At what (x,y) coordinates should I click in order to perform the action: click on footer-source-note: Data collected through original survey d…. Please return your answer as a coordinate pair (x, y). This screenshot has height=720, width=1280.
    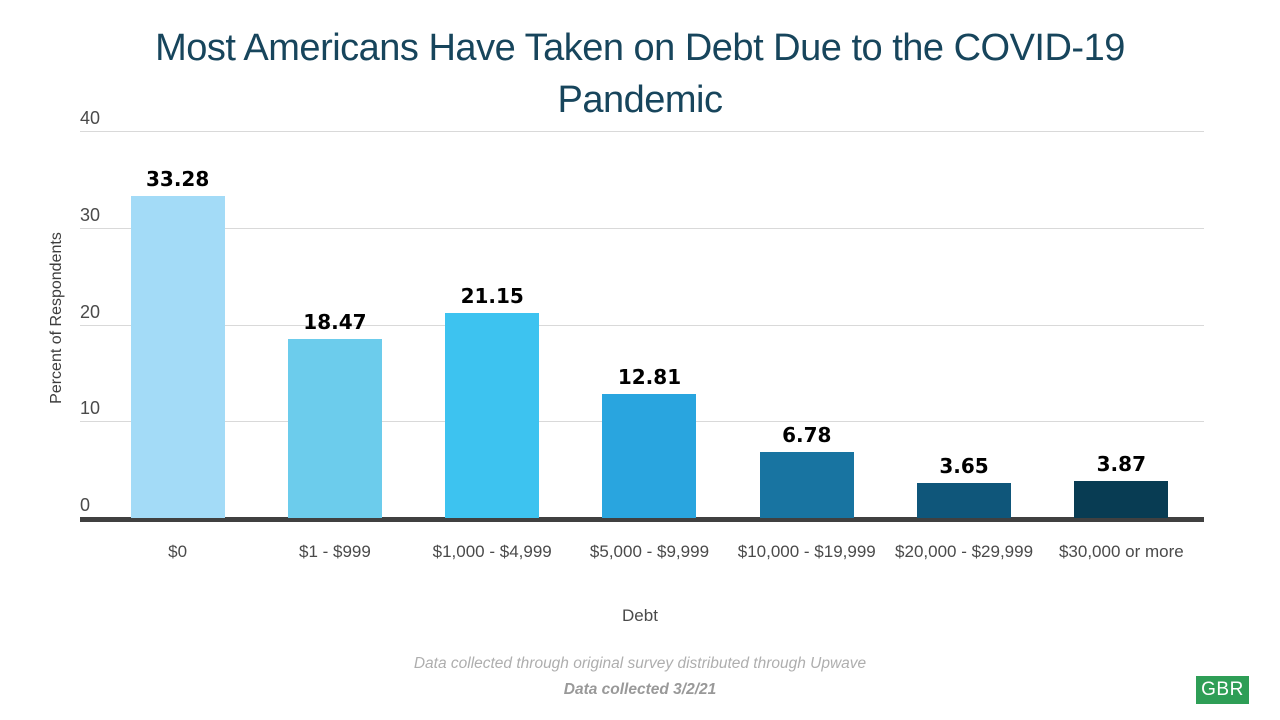
    Looking at the image, I should click on (640, 663).